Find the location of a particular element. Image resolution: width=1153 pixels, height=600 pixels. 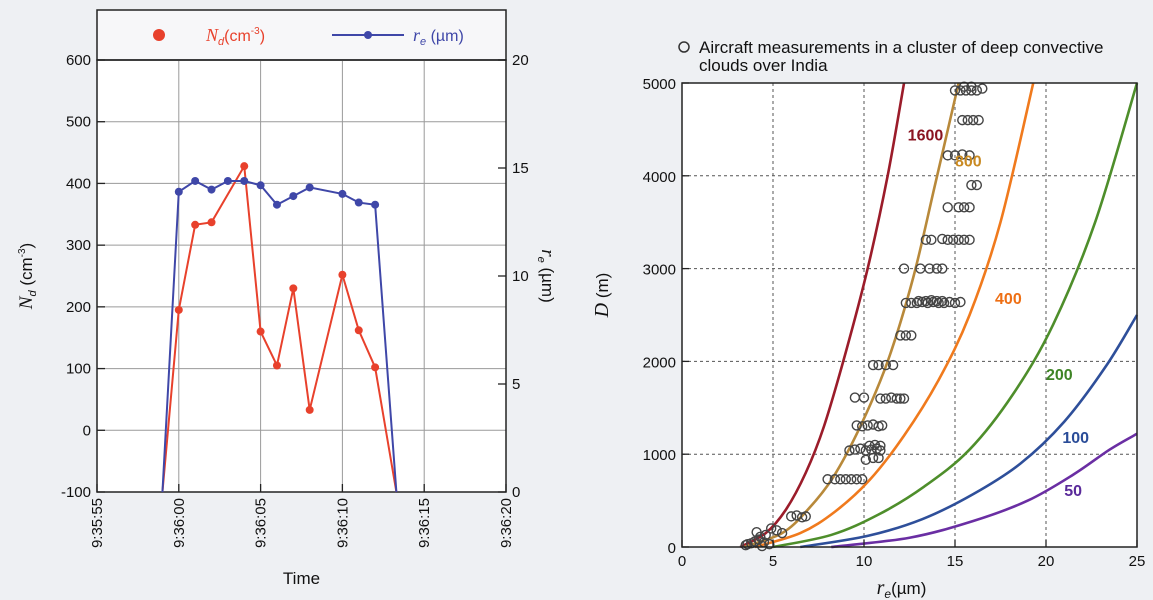

x-tick-label: 5 is located at coordinates (773, 561).